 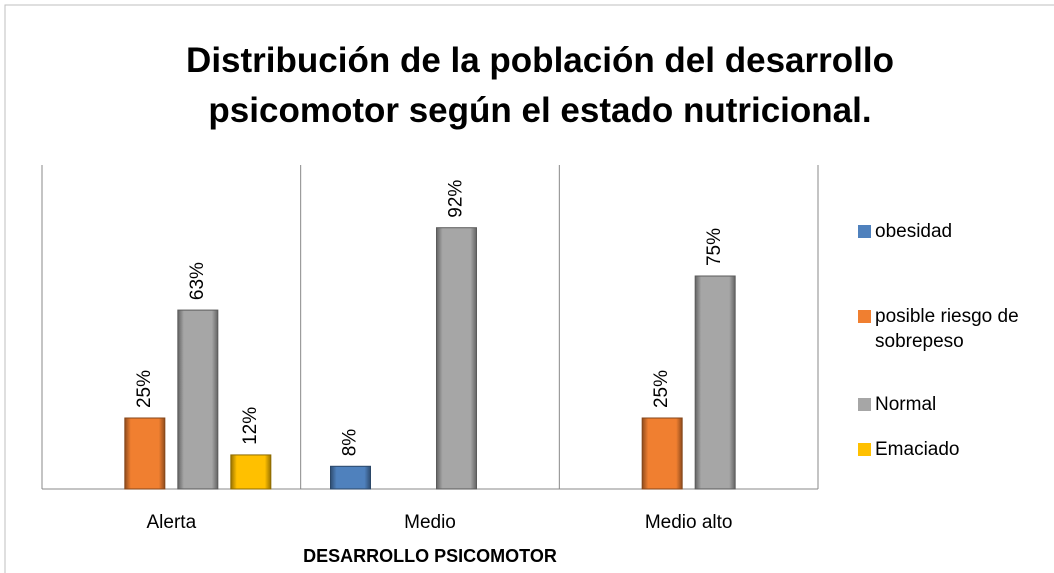 I want to click on legend-label: obesidad, so click(x=914, y=231).